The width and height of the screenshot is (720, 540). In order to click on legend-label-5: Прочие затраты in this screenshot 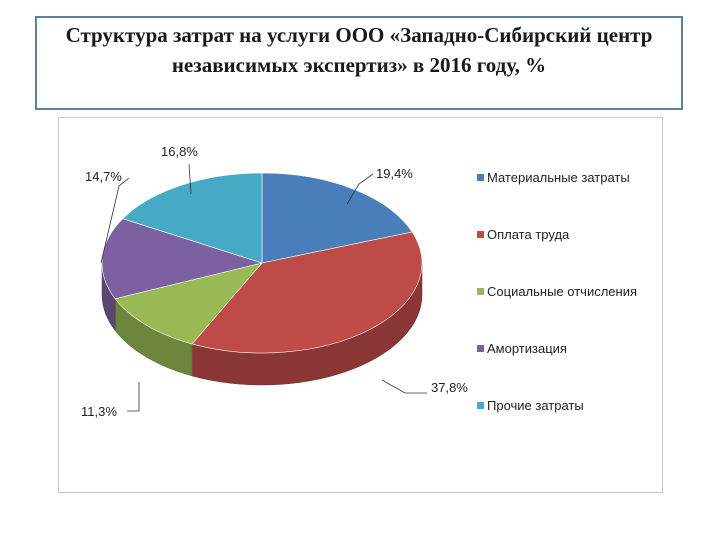, I will do `click(535, 405)`.